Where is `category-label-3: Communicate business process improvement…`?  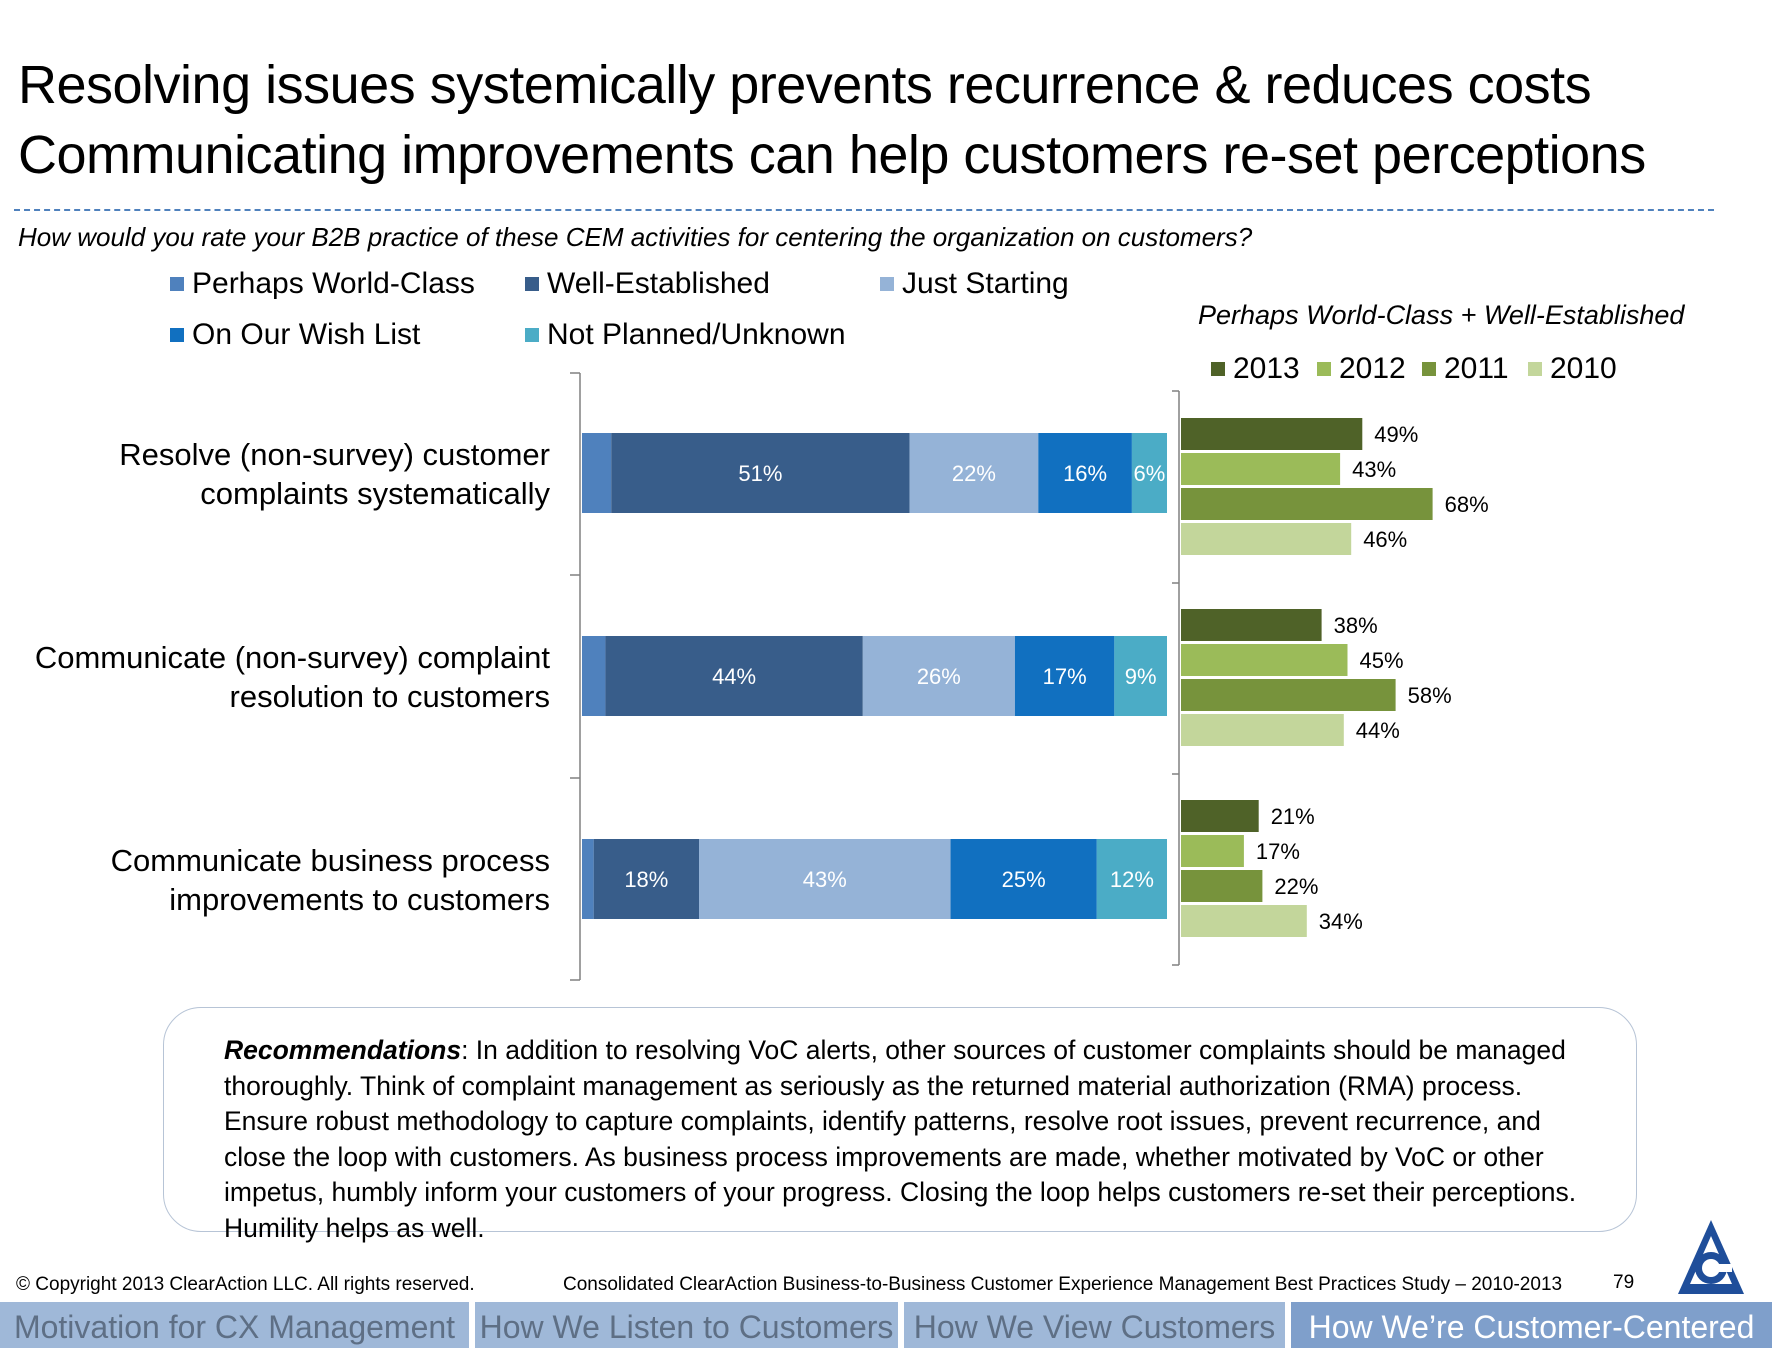
category-label-3: Communicate business process improvement… is located at coordinates (330, 880).